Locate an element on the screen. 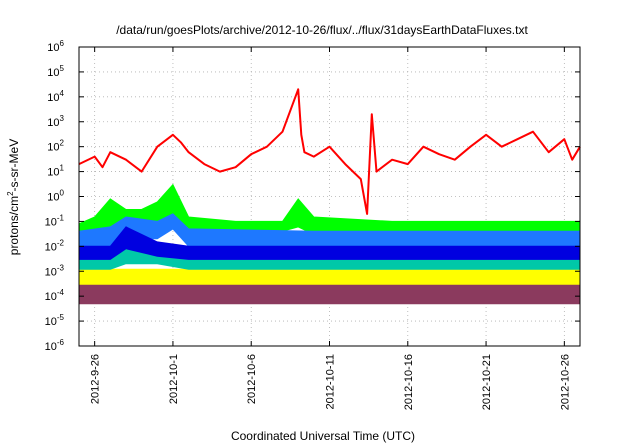  y-tick-exponent: 3 is located at coordinates (62, 118).